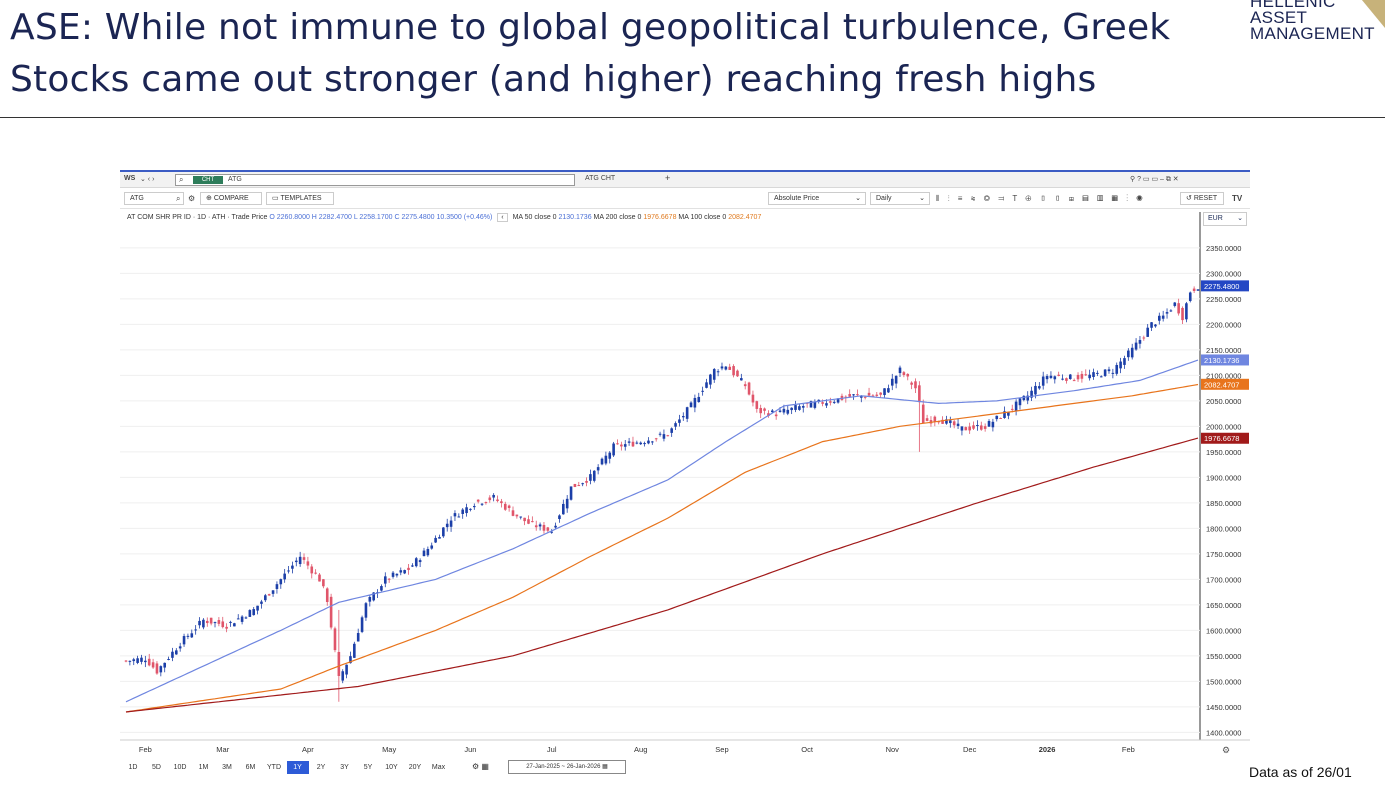 This screenshot has height=798, width=1385. Describe the element at coordinates (1225, 219) in the screenshot. I see `currency-select: EUR ⌄` at that location.